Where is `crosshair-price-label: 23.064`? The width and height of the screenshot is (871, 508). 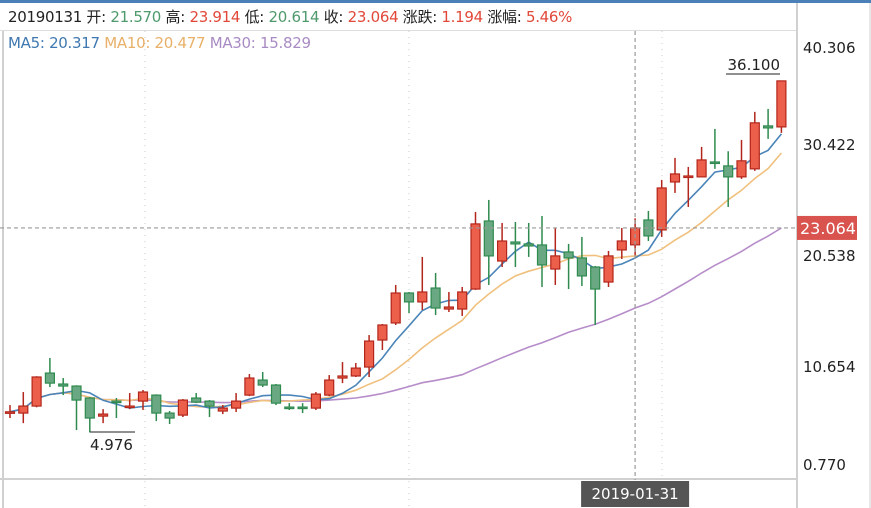 crosshair-price-label: 23.064 is located at coordinates (828, 228).